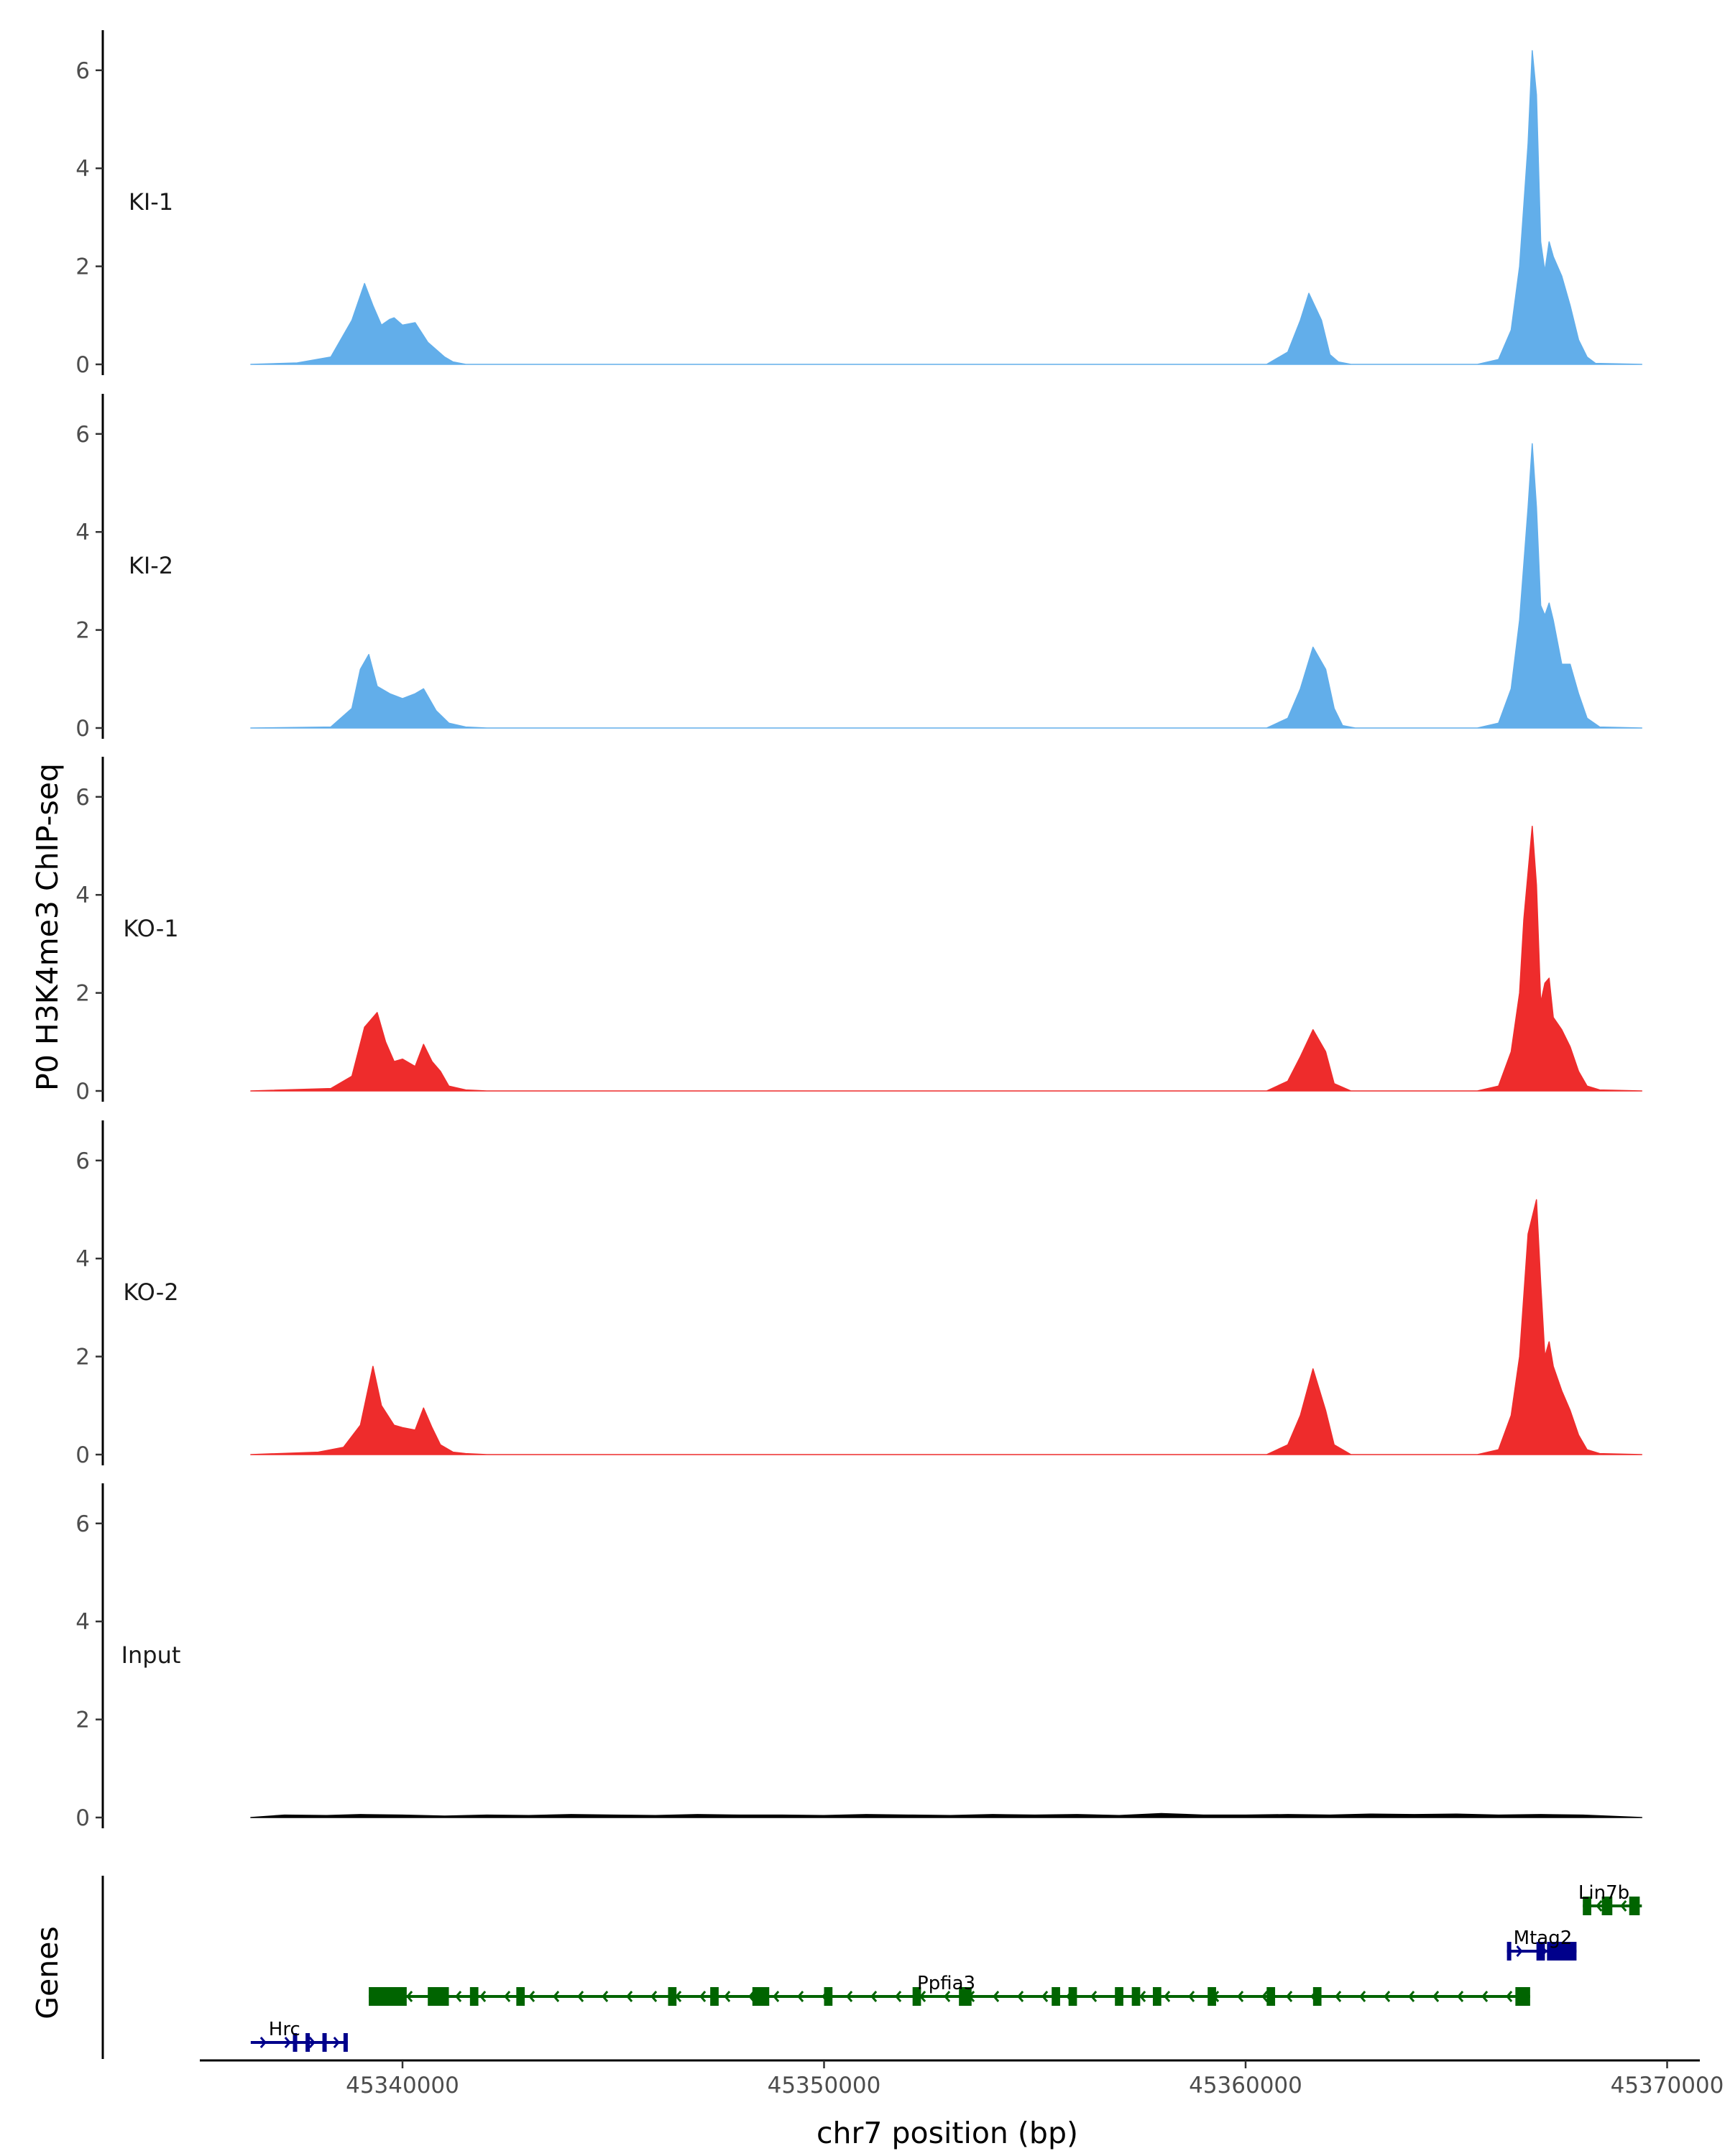 The image size is (1725, 2156). What do you see at coordinates (1245, 2086) in the screenshot?
I see `x-tick-label: 45360000` at bounding box center [1245, 2086].